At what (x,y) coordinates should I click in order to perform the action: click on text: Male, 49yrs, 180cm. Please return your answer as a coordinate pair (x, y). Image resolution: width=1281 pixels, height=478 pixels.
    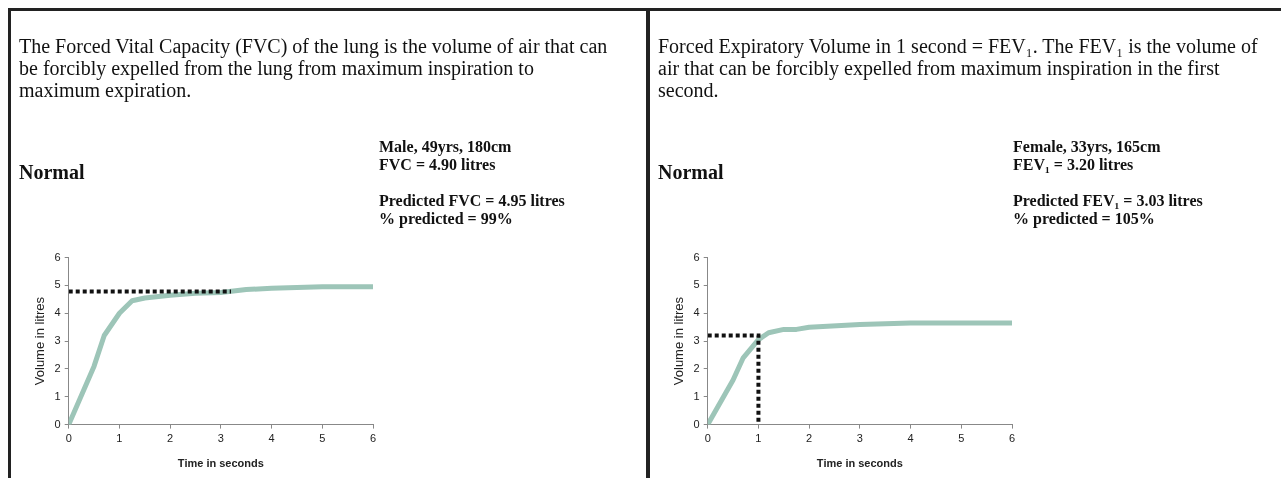
    Looking at the image, I should click on (446, 147).